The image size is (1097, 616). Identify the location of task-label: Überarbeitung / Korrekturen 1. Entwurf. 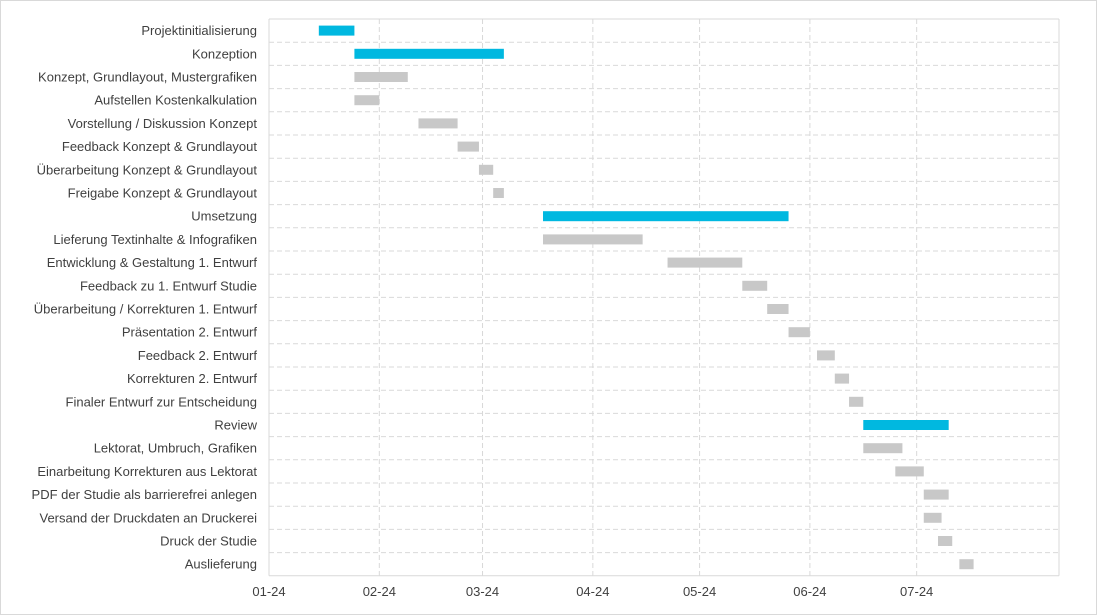
(146, 309).